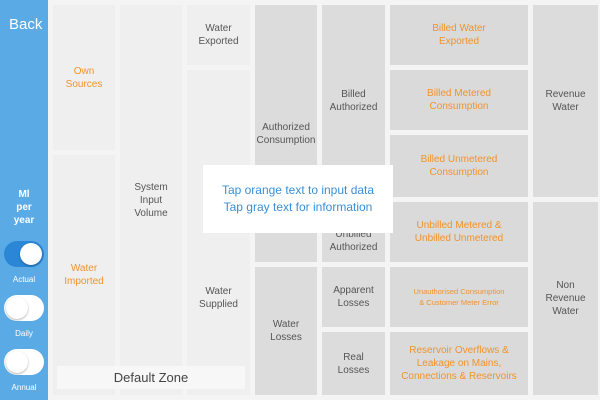 Image resolution: width=600 pixels, height=400 pixels. What do you see at coordinates (84, 84) in the screenshot?
I see `cell-text: Sources` at bounding box center [84, 84].